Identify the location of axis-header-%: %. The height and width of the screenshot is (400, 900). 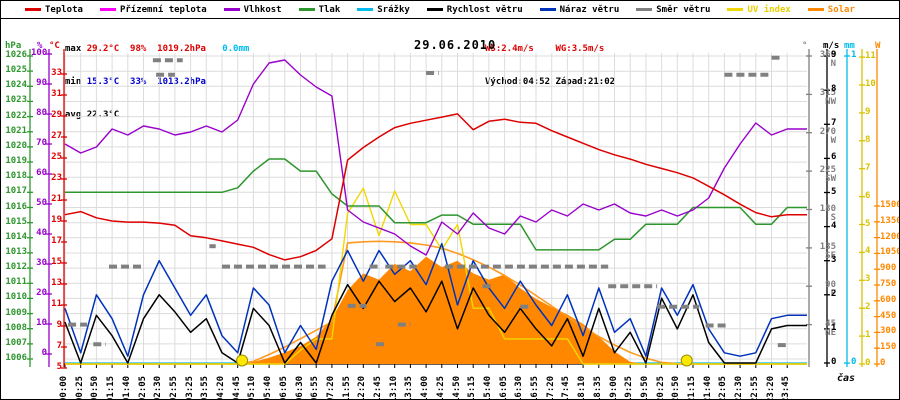
(40, 46).